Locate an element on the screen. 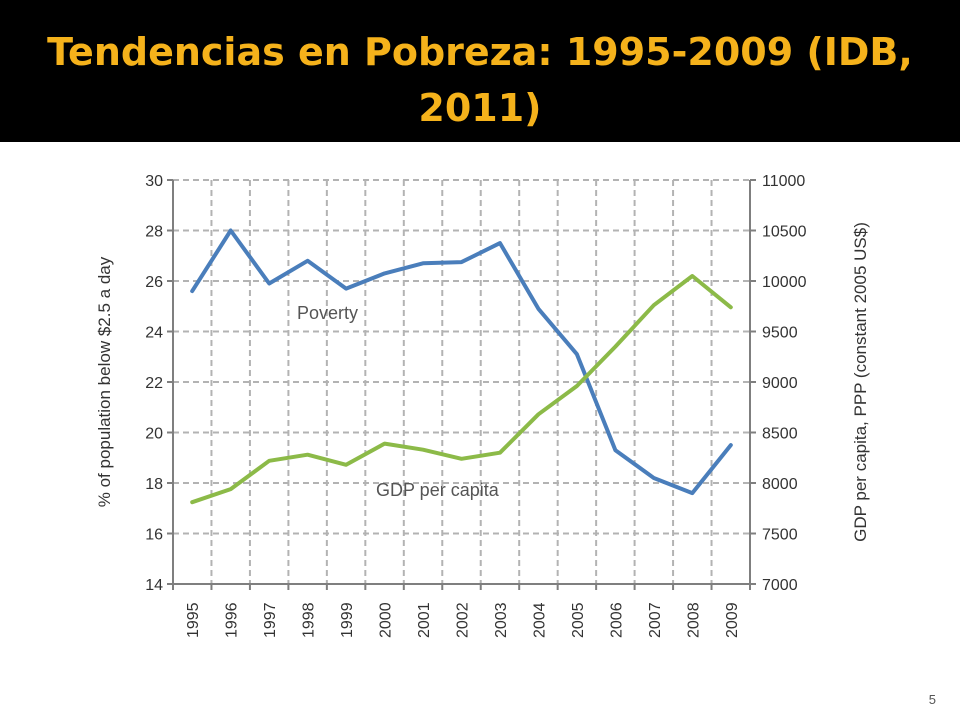  page-number: 5 is located at coordinates (932, 699).